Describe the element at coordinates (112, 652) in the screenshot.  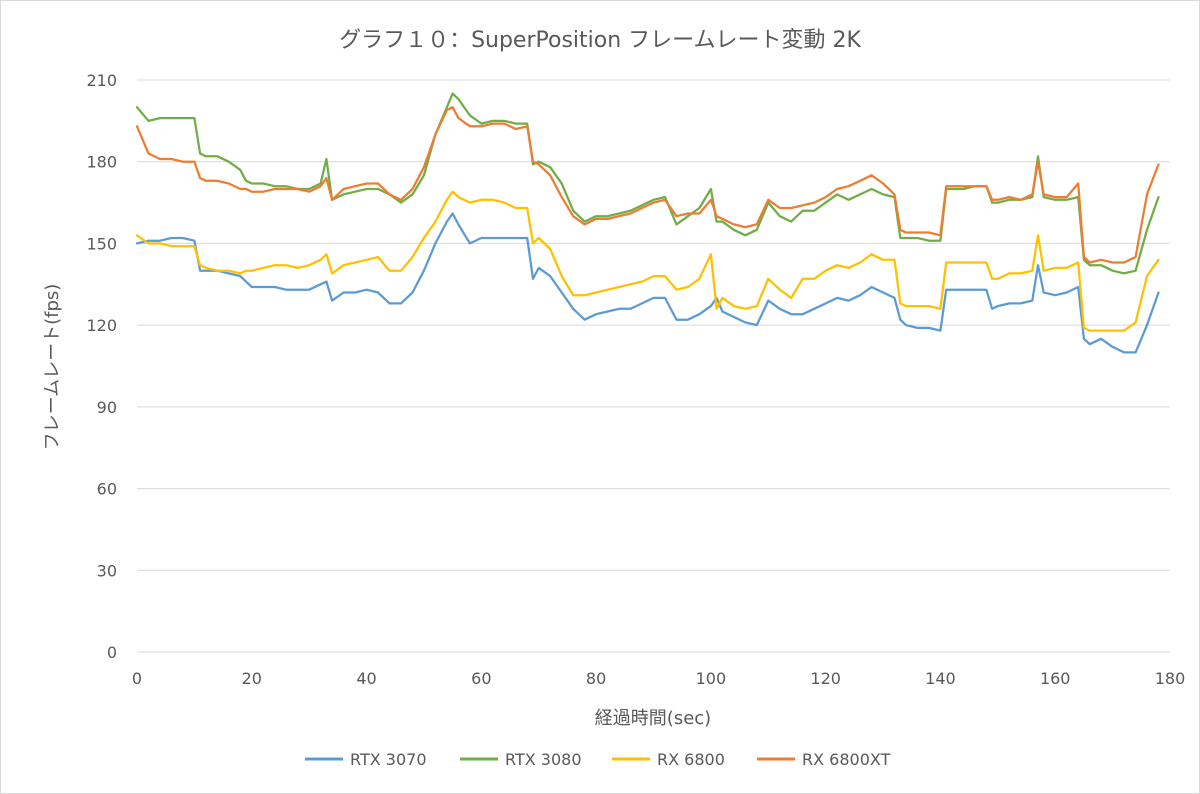
I see `y-tick-label: 0` at that location.